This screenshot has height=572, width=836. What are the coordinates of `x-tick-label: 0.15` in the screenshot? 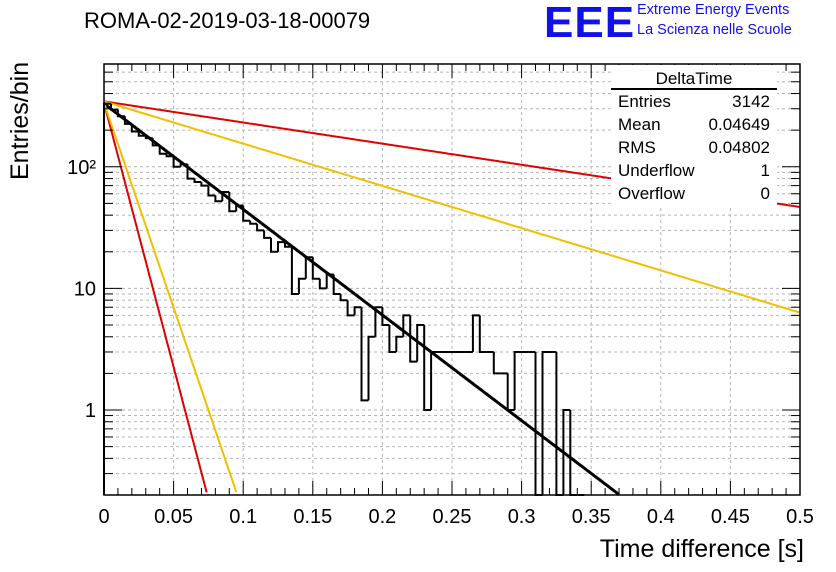 It's located at (312, 517).